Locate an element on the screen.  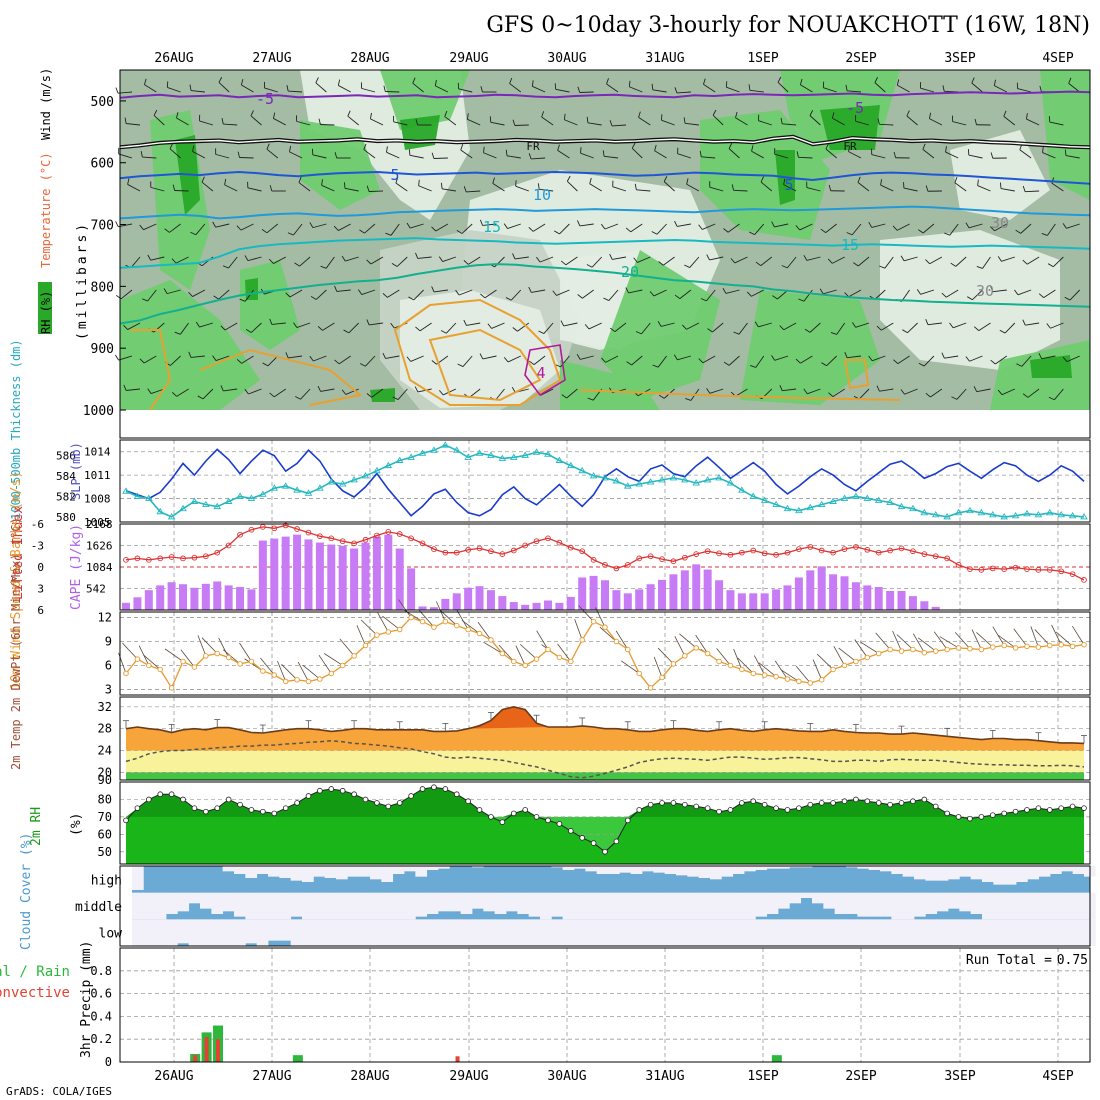
date-label-top: 3SEP is located at coordinates (959, 58).